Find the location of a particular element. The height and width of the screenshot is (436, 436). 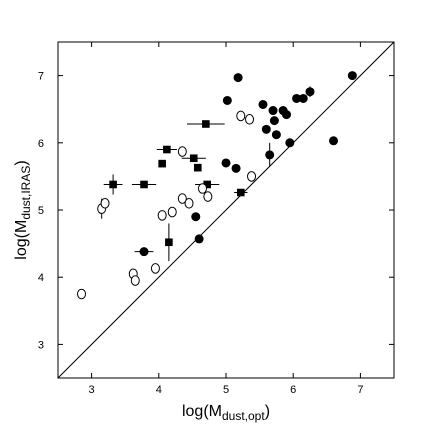

y-tick-label: 3 is located at coordinates (41, 345).